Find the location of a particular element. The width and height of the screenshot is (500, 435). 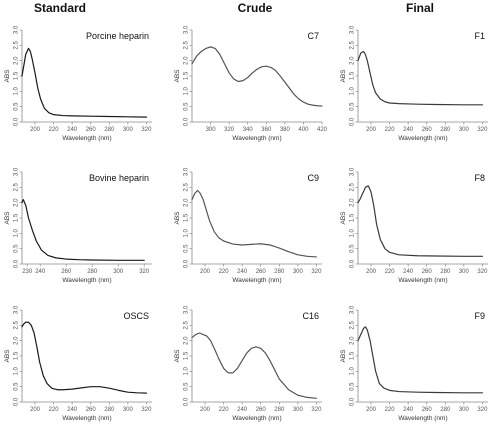

x-tick-label: 380 is located at coordinates (285, 130).